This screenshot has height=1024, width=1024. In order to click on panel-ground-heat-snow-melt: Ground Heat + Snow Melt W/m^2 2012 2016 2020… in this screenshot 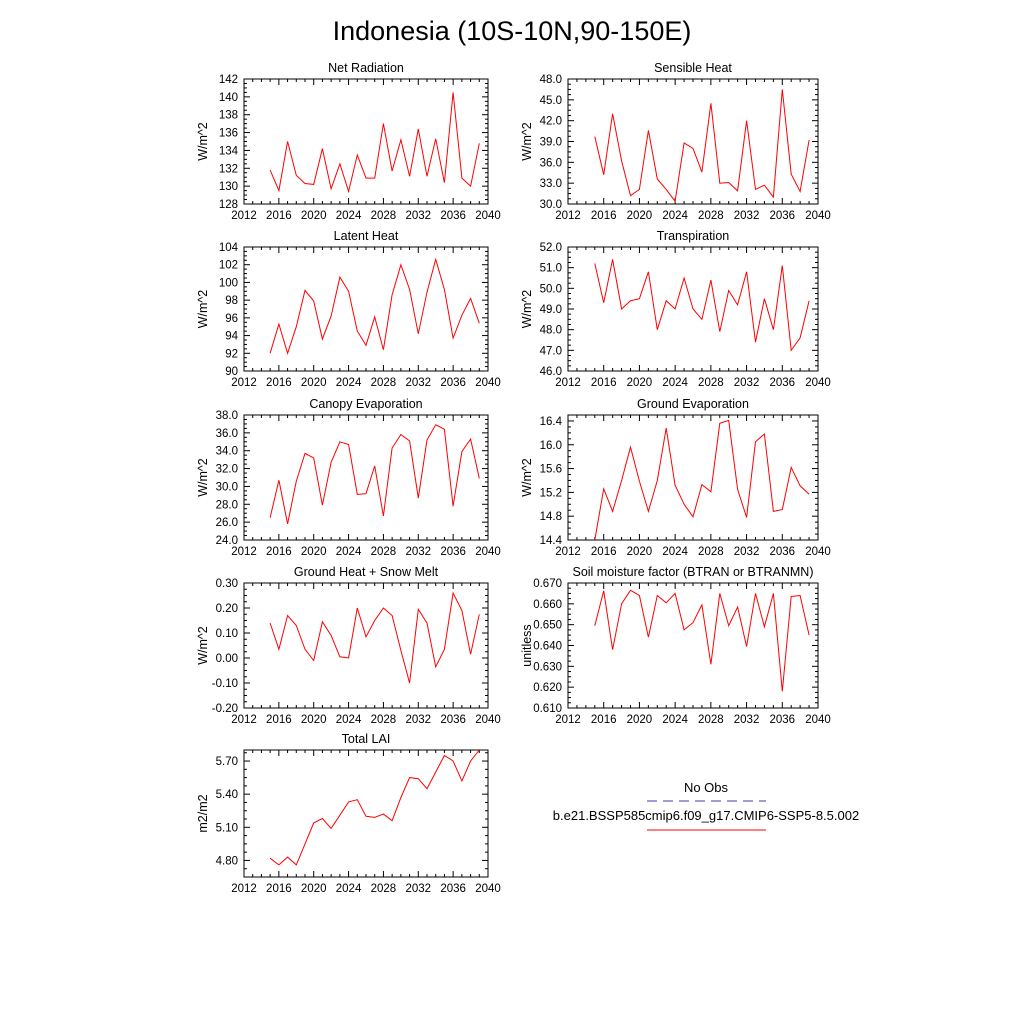, I will do `click(348, 645)`.